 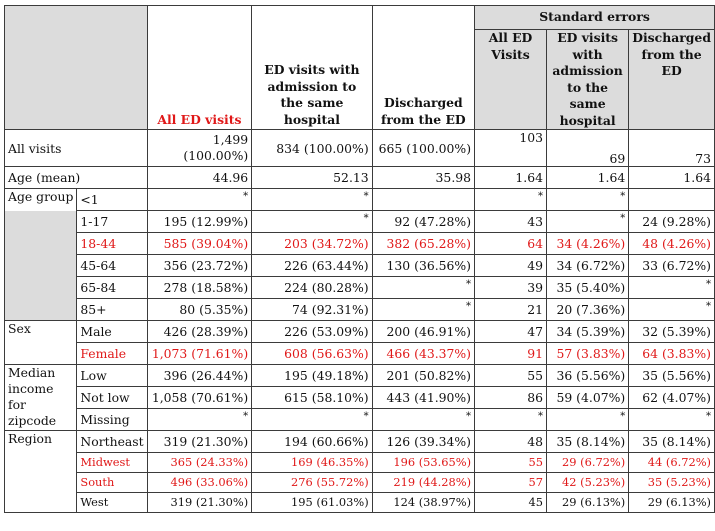 I want to click on cell-se-admit: 34 (6.72%), so click(x=587, y=265).